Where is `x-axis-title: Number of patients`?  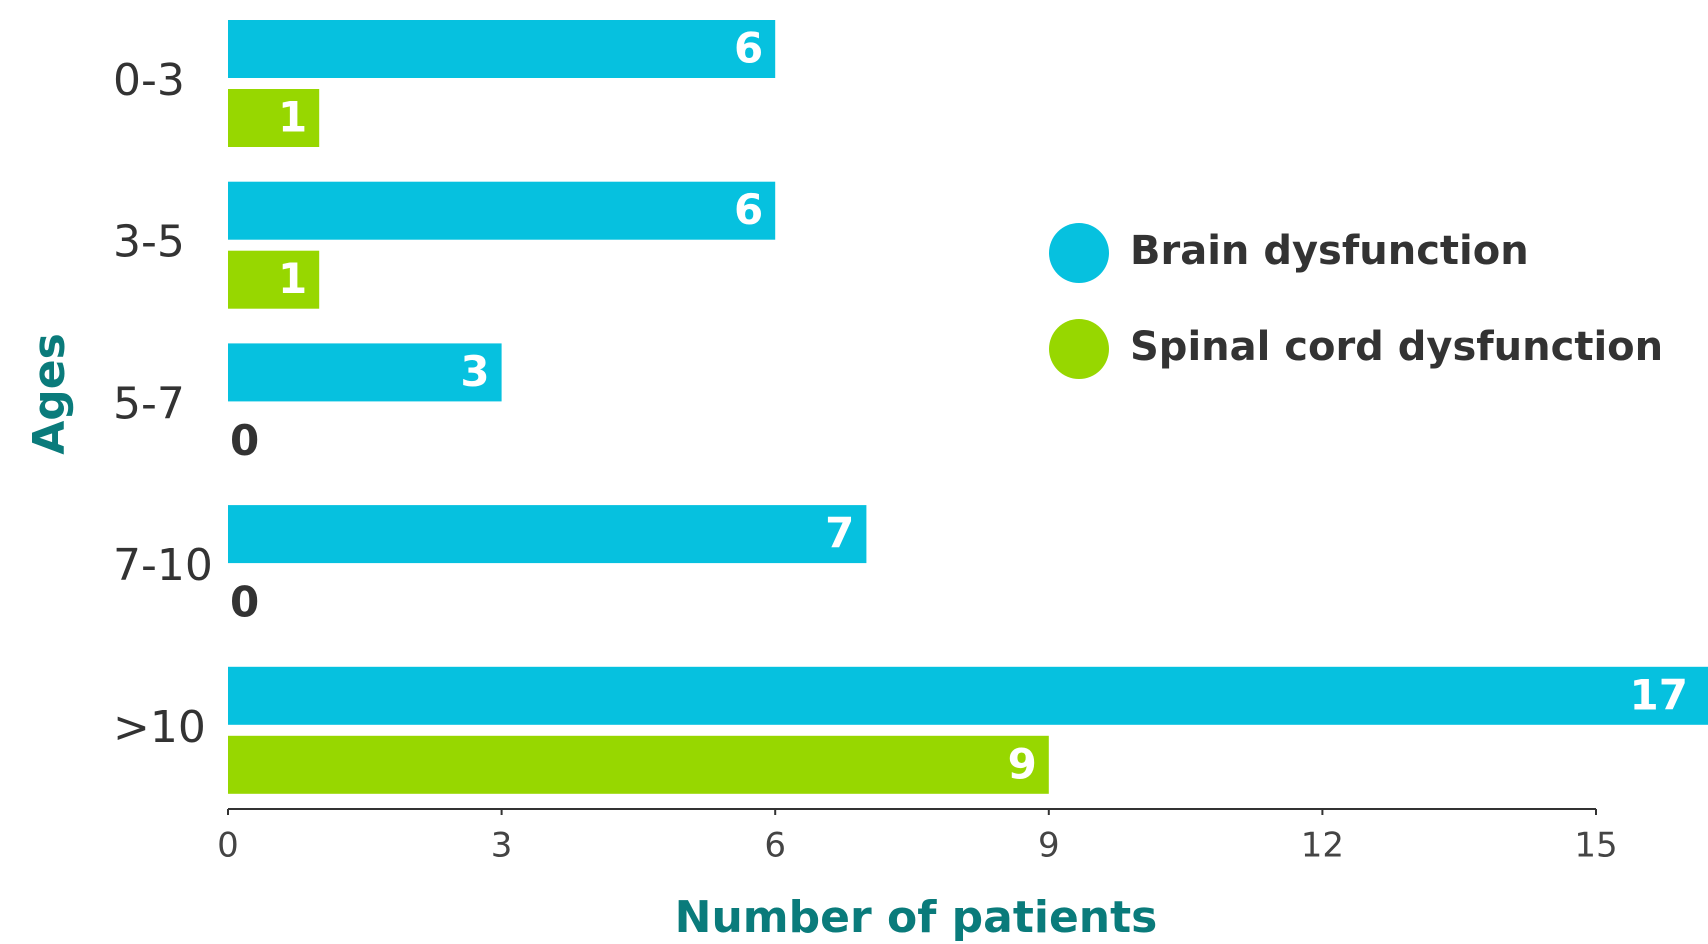 x-axis-title: Number of patients is located at coordinates (916, 917).